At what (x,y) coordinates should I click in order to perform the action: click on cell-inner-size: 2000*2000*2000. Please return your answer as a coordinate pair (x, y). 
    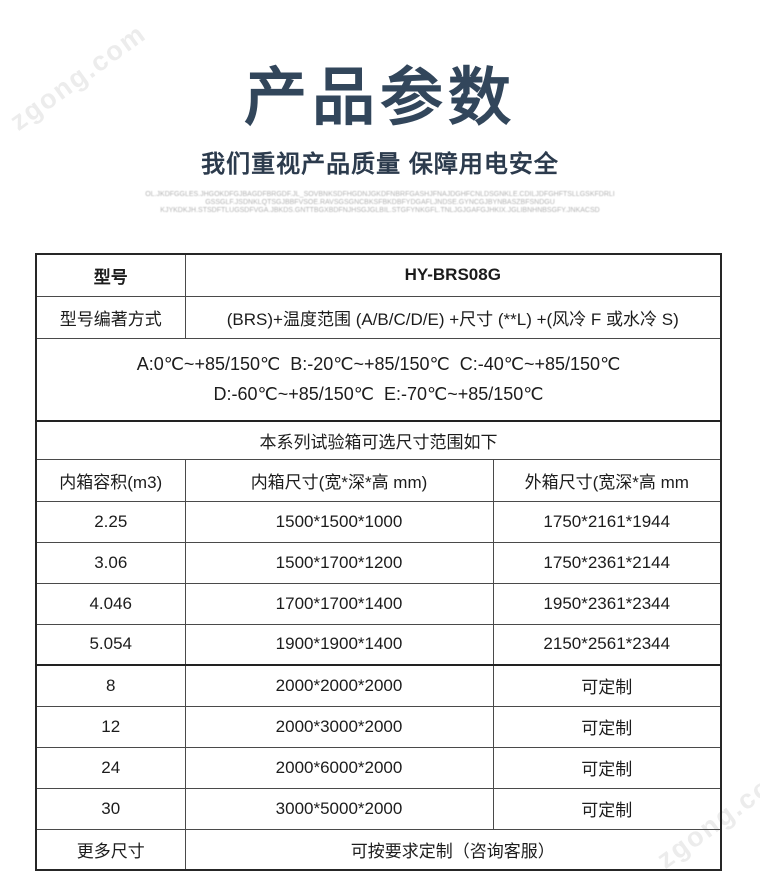
    Looking at the image, I should click on (339, 685).